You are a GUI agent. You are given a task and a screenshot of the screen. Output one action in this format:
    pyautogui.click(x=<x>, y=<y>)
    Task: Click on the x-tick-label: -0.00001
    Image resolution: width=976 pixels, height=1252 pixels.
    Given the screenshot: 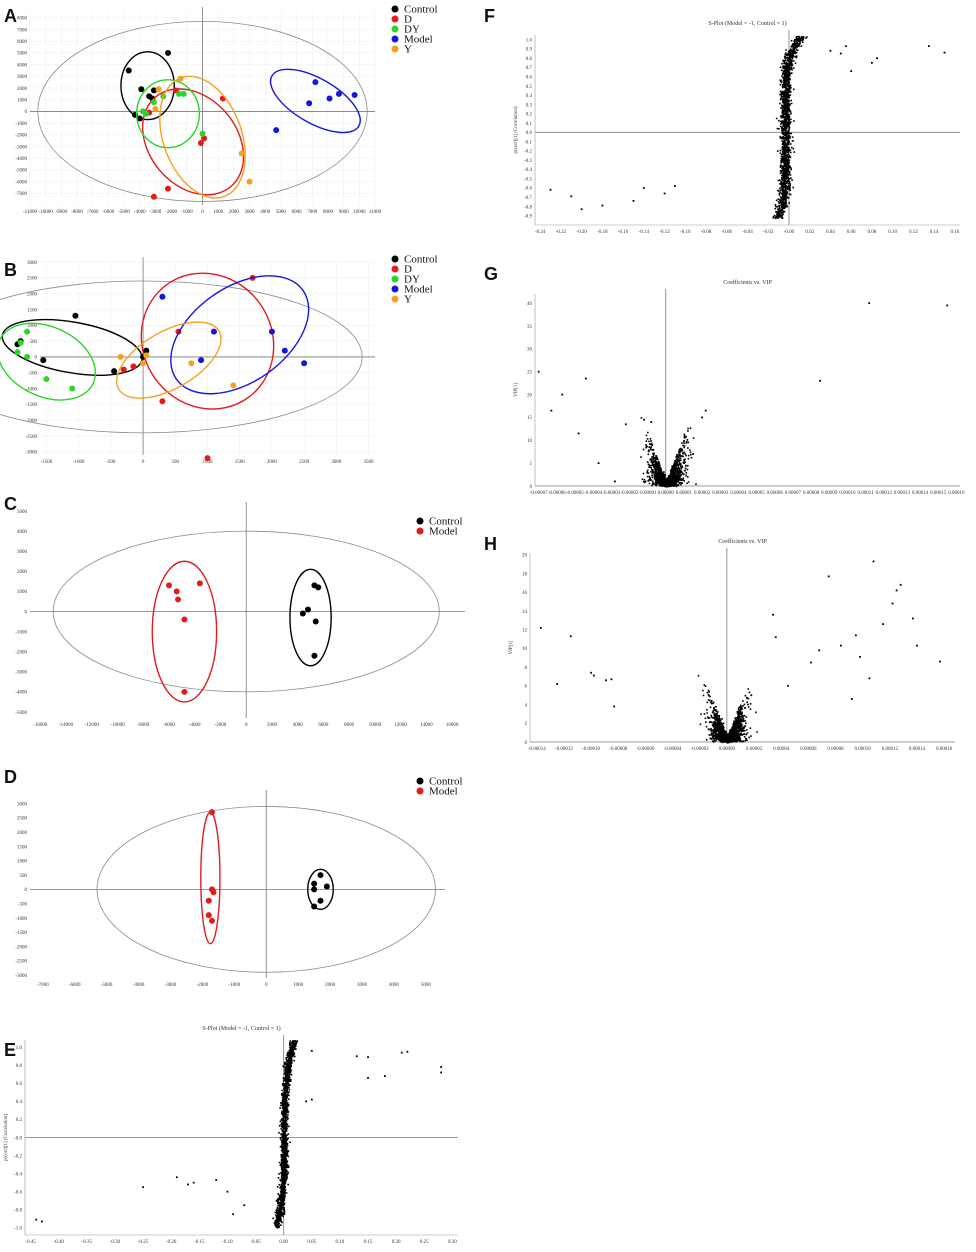 What is the action you would take?
    pyautogui.click(x=648, y=493)
    